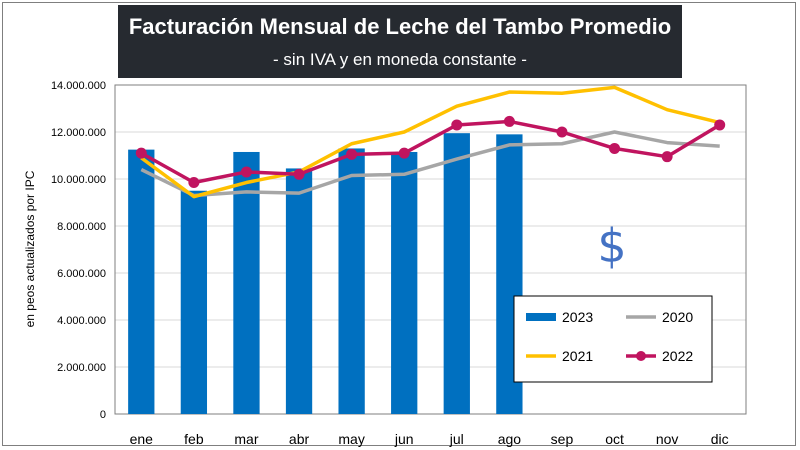 The image size is (800, 450). What do you see at coordinates (577, 317) in the screenshot?
I see `legend-label-2023: 2023` at bounding box center [577, 317].